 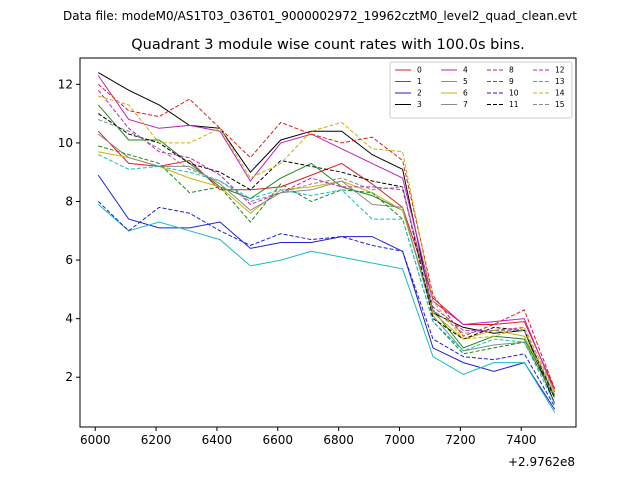 What do you see at coordinates (541, 462) in the screenshot?
I see `x-offset-label: +2.9762e8` at bounding box center [541, 462].